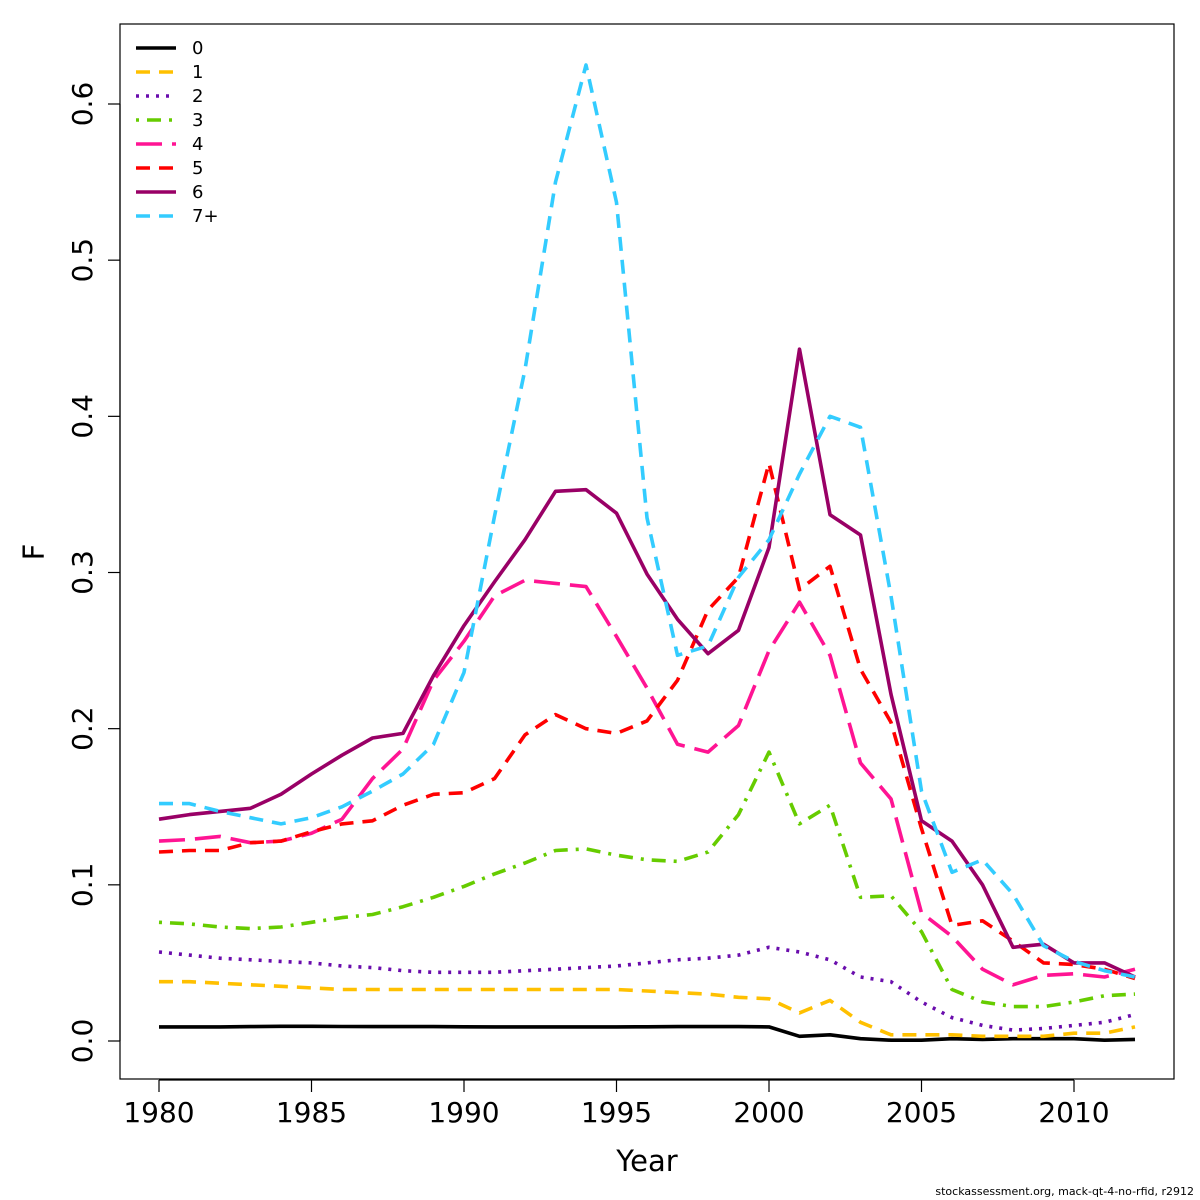  I want to click on y-tick-label: 0.0, so click(82, 1041).